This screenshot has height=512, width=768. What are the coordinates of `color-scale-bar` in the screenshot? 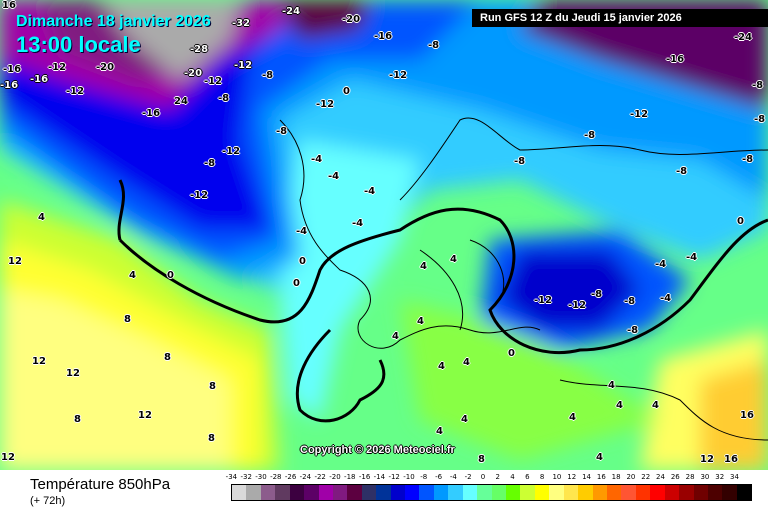 It's located at (491, 492).